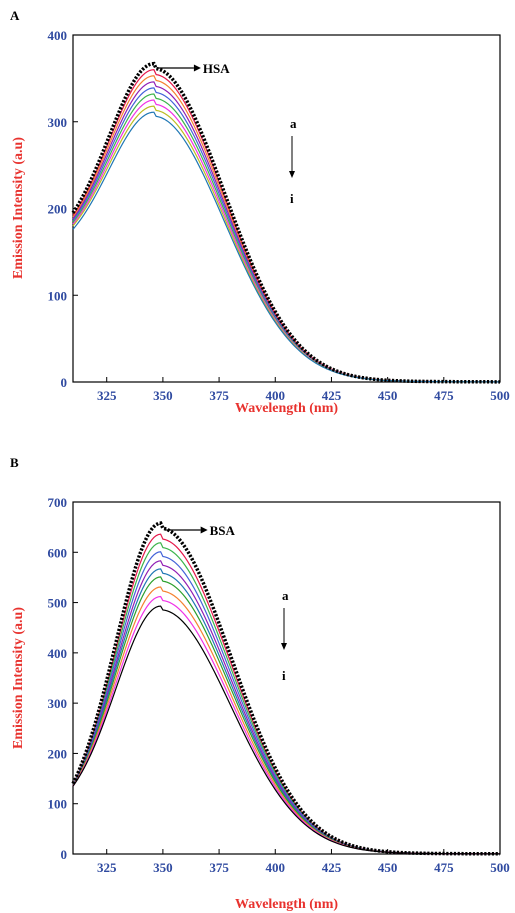 This screenshot has height=913, width=515. Describe the element at coordinates (216, 68) in the screenshot. I see `annotation-label: HSA` at that location.